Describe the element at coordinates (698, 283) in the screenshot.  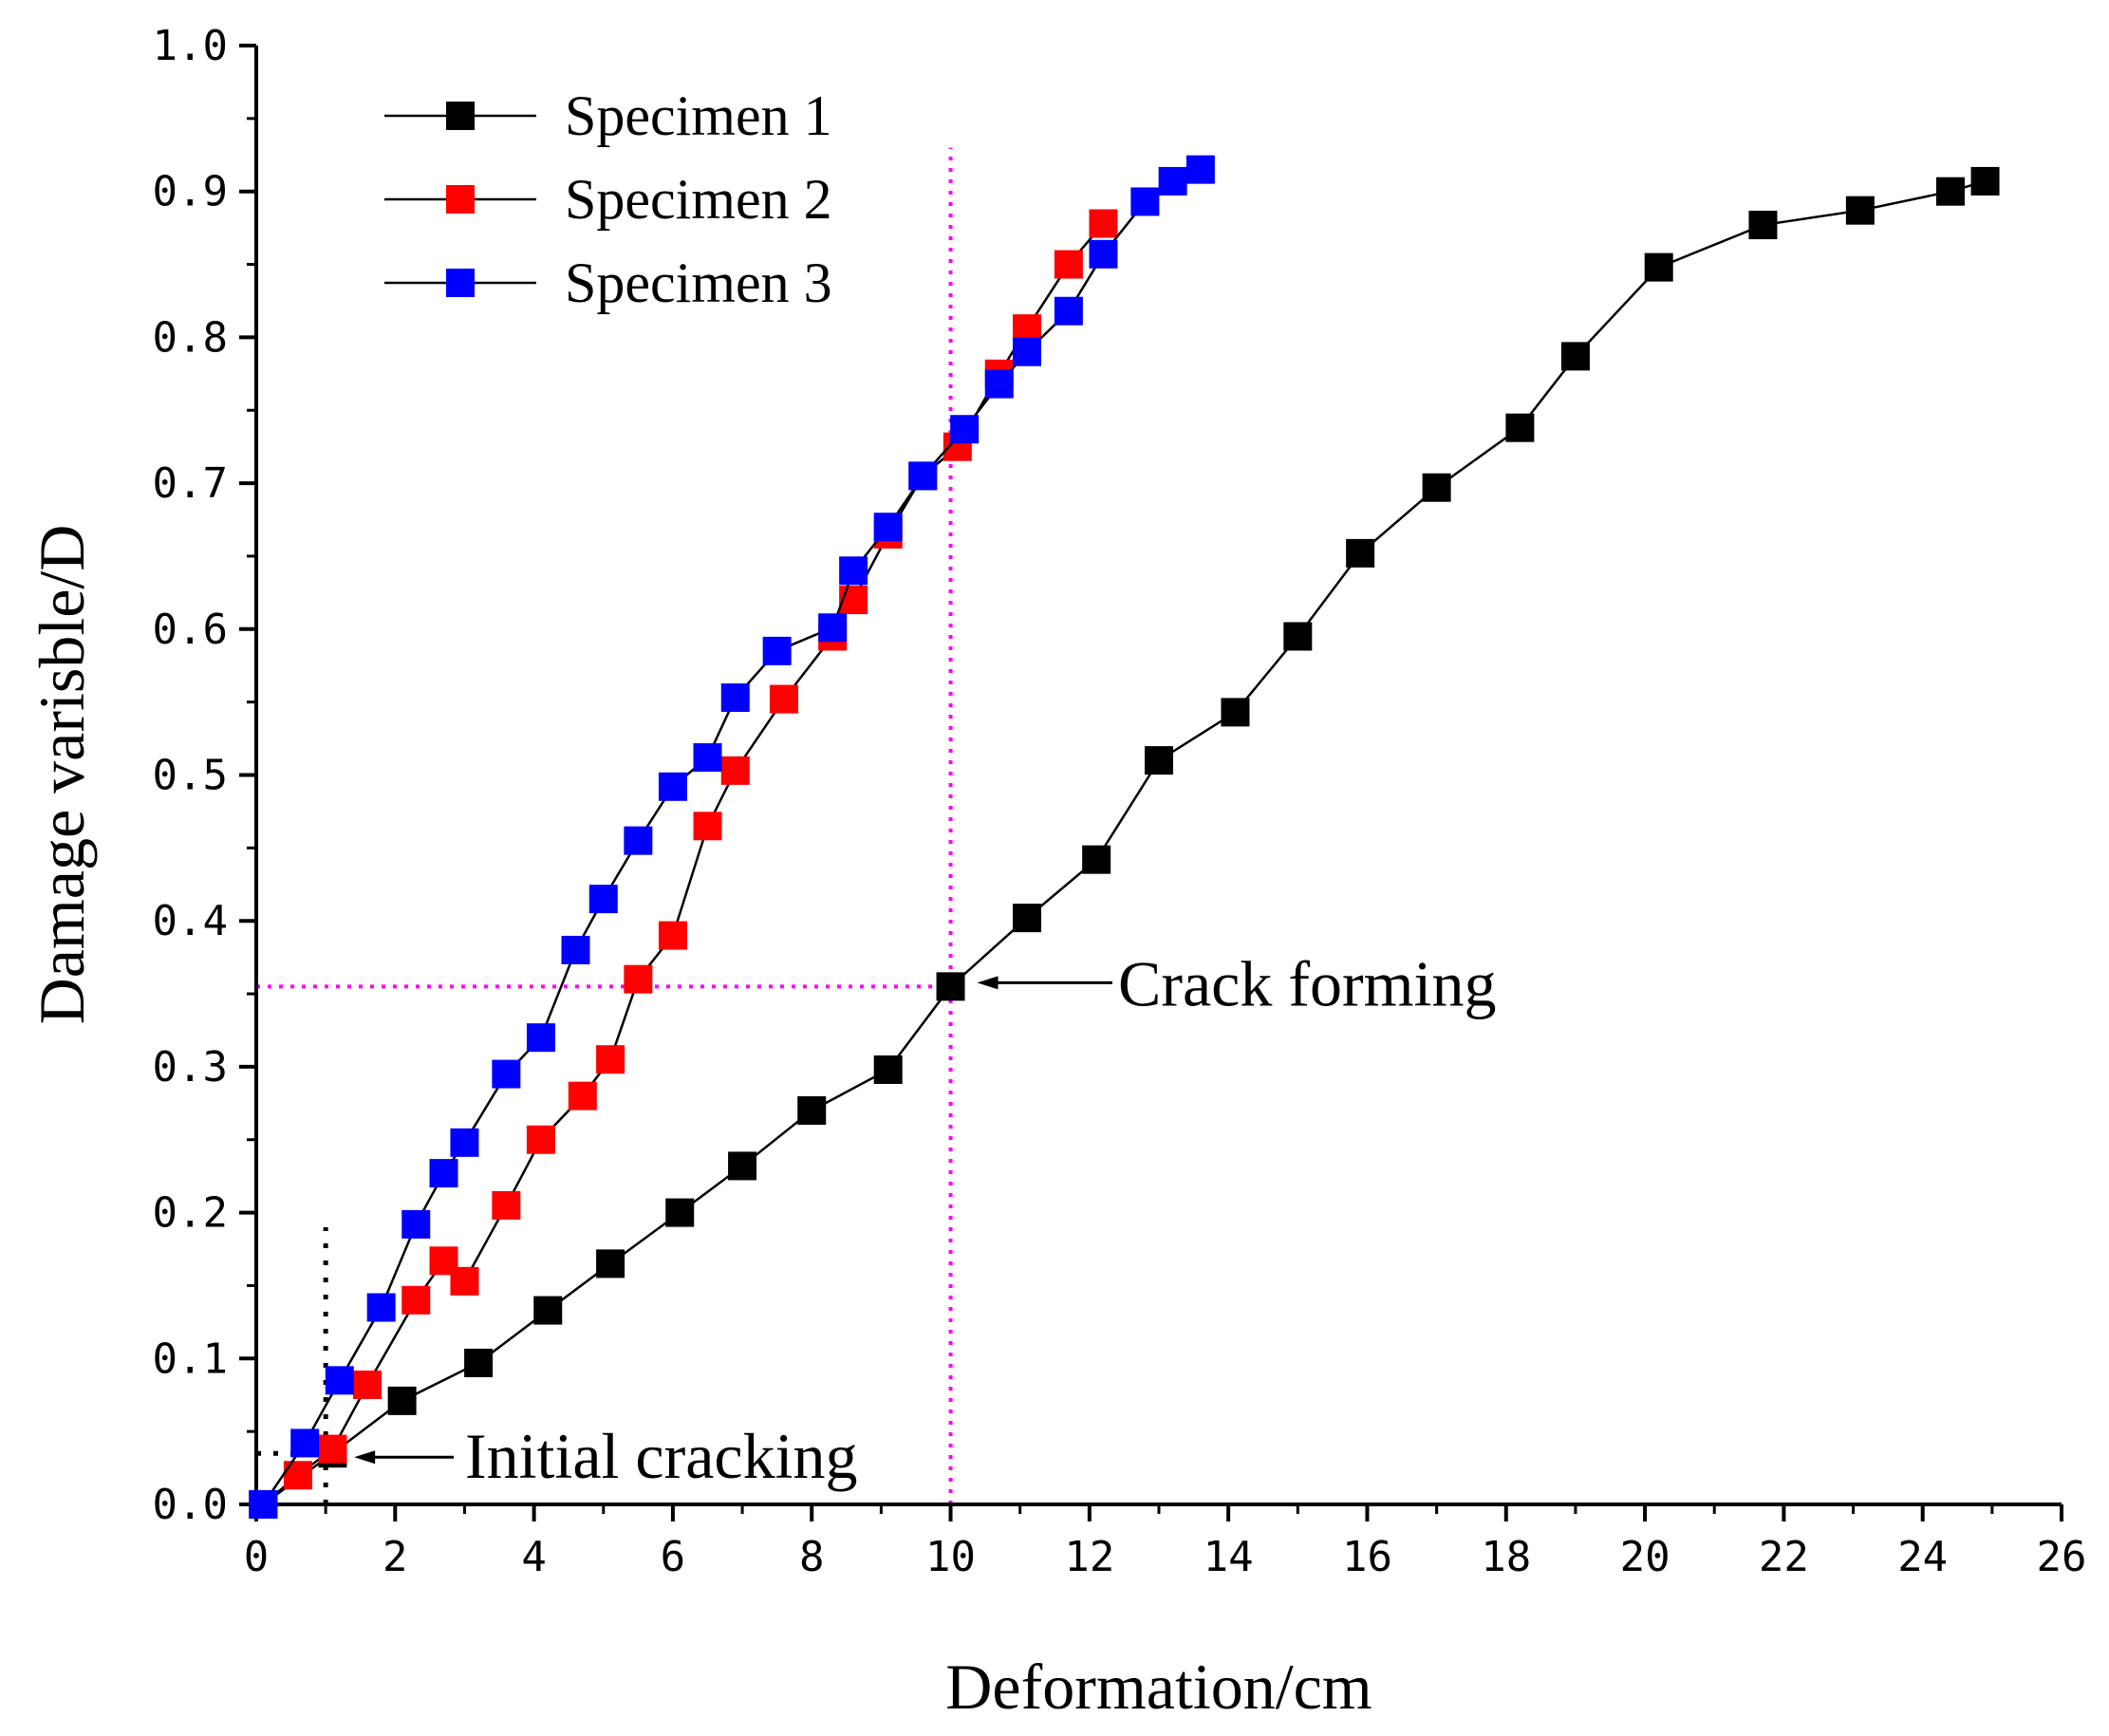
I see `legend-label: Specimen 3` at that location.